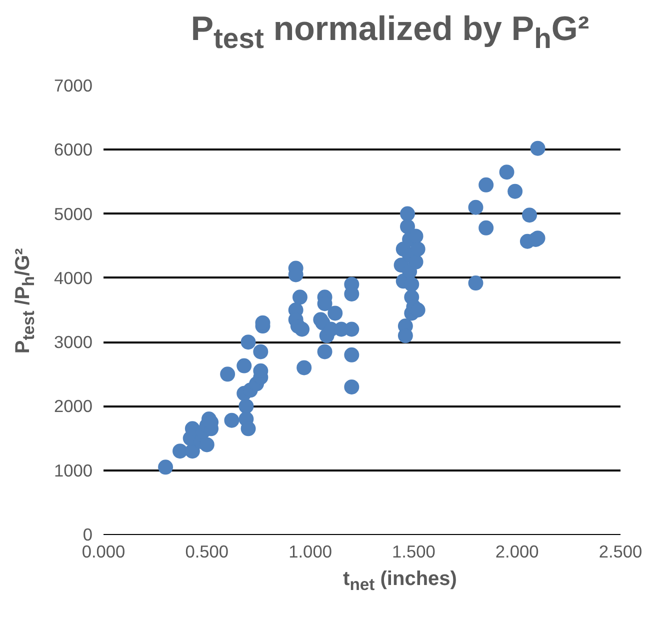 This screenshot has height=618, width=670. Describe the element at coordinates (400, 581) in the screenshot. I see `x-axis-title: t$_{net}$ (inches)` at that location.